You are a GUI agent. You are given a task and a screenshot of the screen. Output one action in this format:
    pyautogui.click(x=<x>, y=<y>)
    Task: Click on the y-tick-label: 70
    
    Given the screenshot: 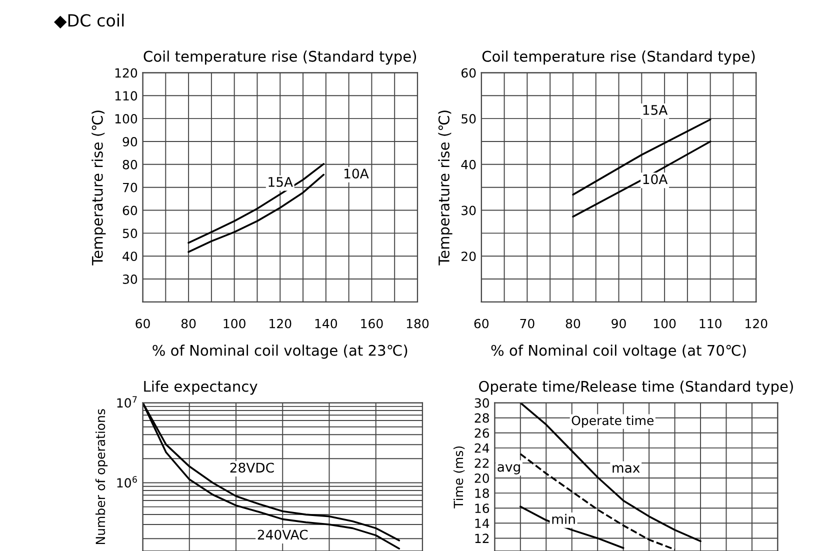 What is the action you would take?
    pyautogui.click(x=130, y=187)
    